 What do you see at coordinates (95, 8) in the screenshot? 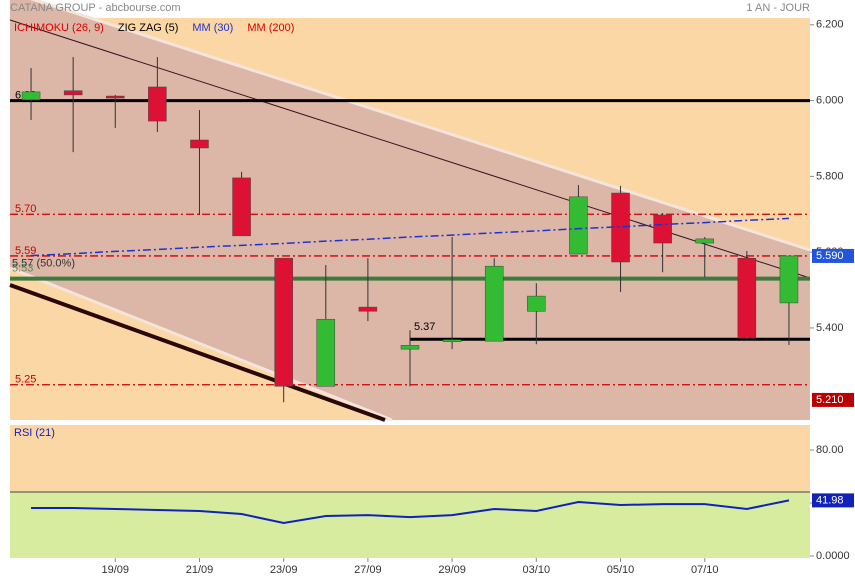
I see `chart-title: CATANA GROUP - abcbourse.com` at bounding box center [95, 8].